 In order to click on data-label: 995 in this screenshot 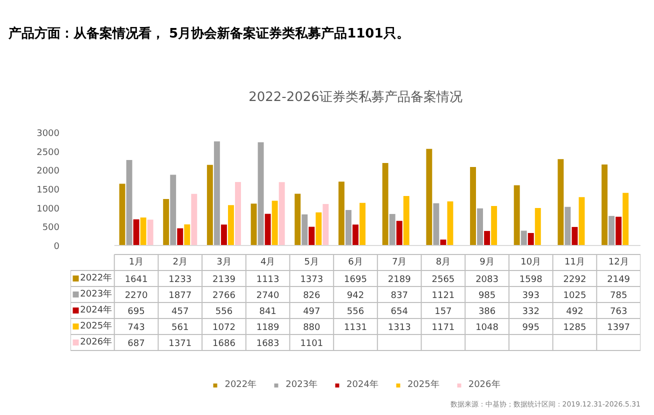, I will do `click(531, 328)`.